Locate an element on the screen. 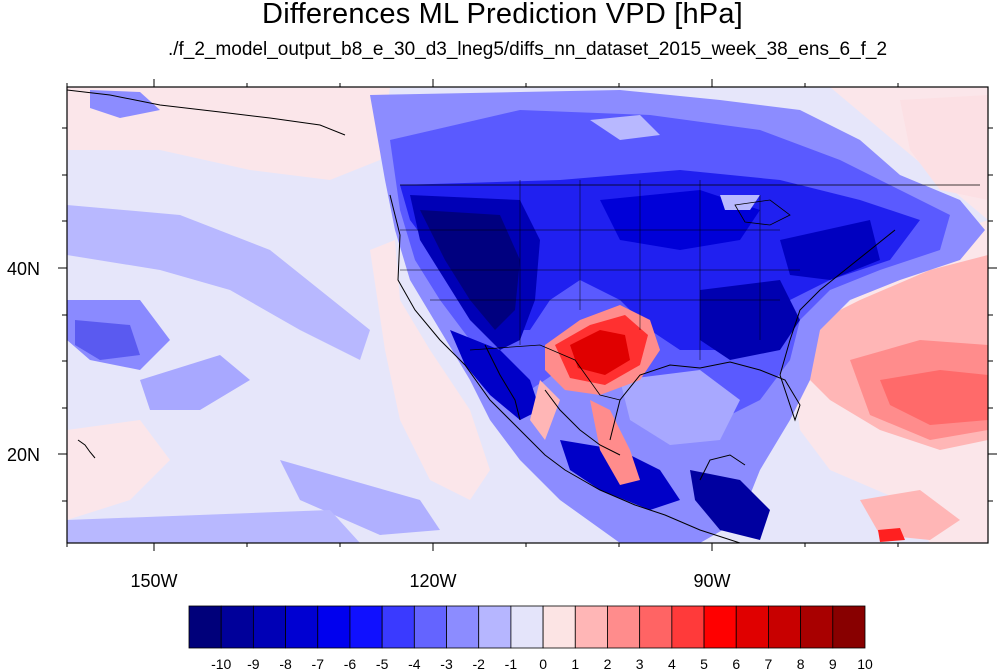  baja-coastline is located at coordinates (502, 382).